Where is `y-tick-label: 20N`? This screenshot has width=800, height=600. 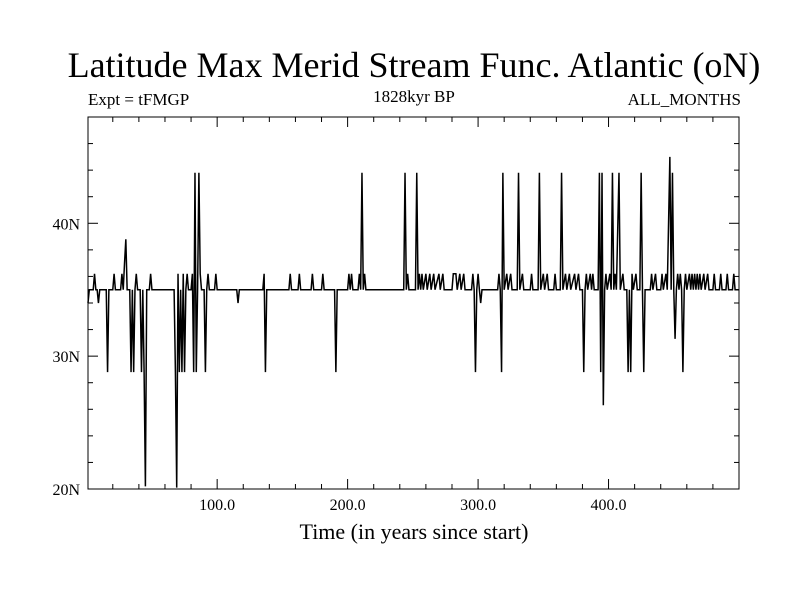 y-tick-label: 20N is located at coordinates (66, 490).